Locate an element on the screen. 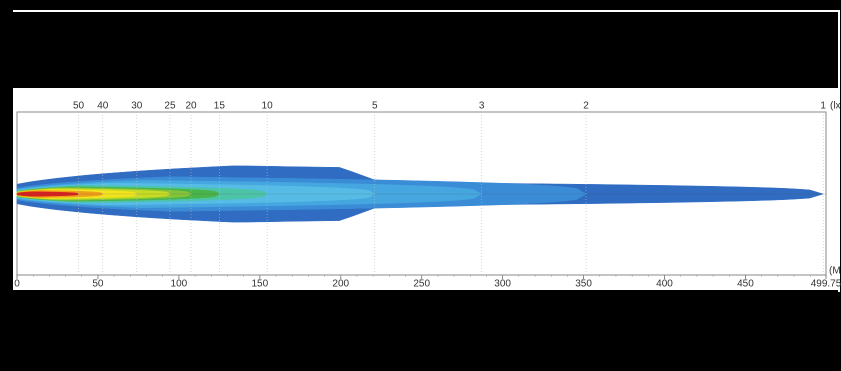 This screenshot has height=371, width=841. lux-tick-label: 20 is located at coordinates (191, 106).